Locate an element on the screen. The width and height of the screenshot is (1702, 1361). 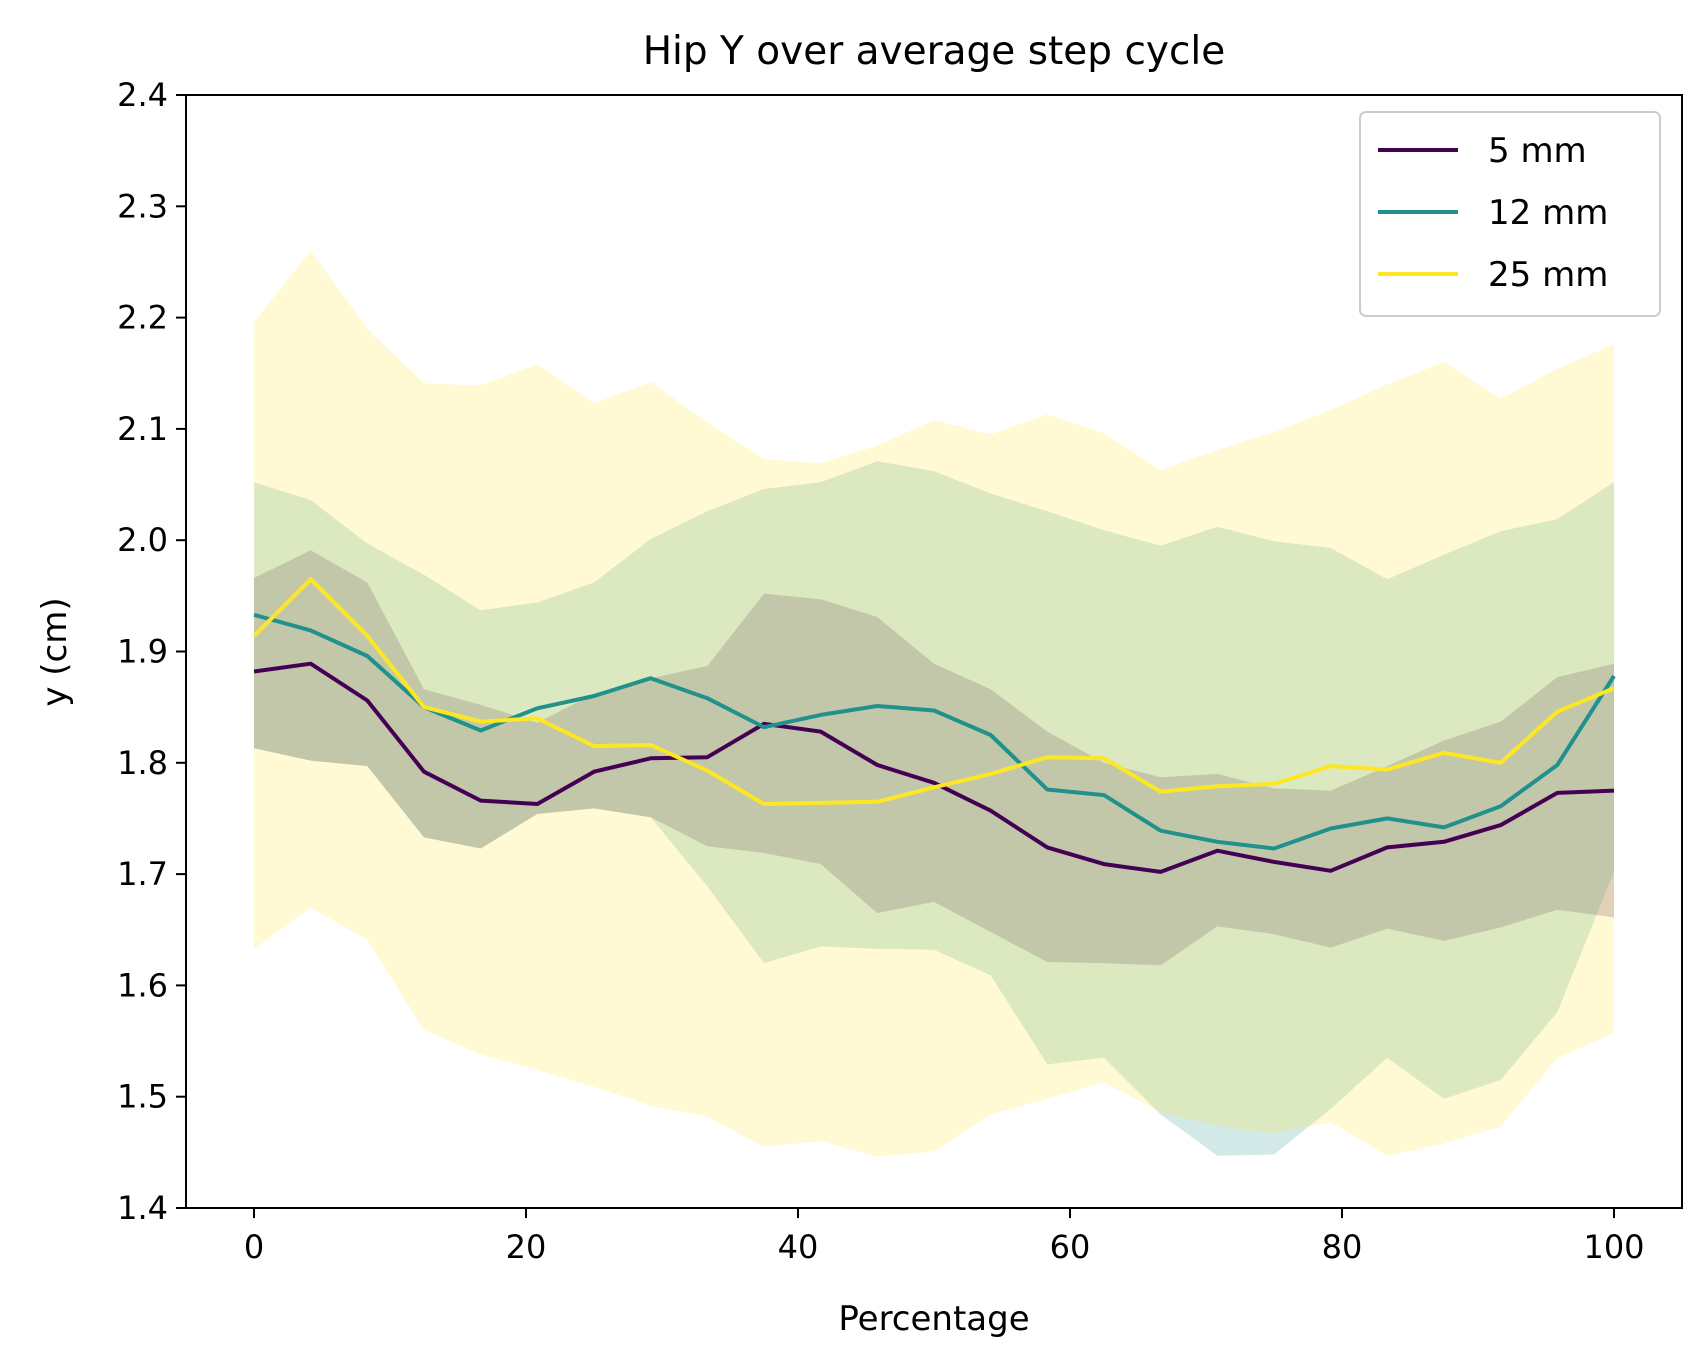
chart-title: Hip Y over average step cycle is located at coordinates (934, 51).